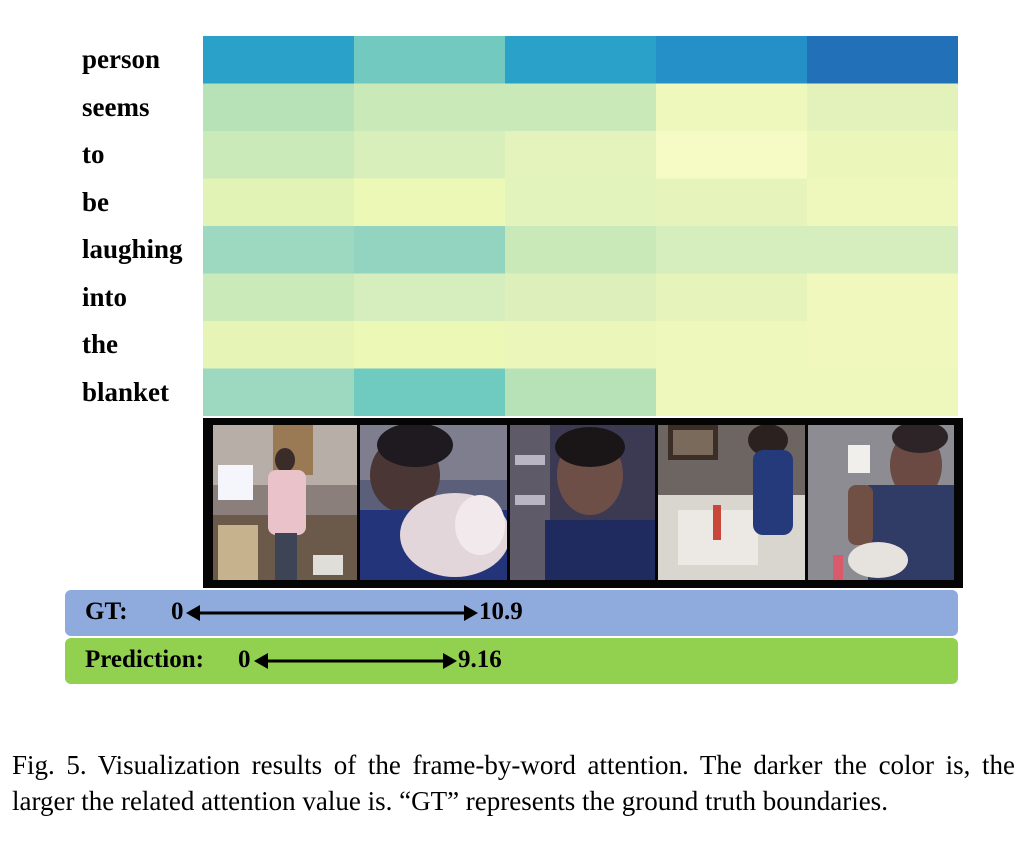 The image size is (1026, 868). I want to click on word-label: the, so click(100, 344).